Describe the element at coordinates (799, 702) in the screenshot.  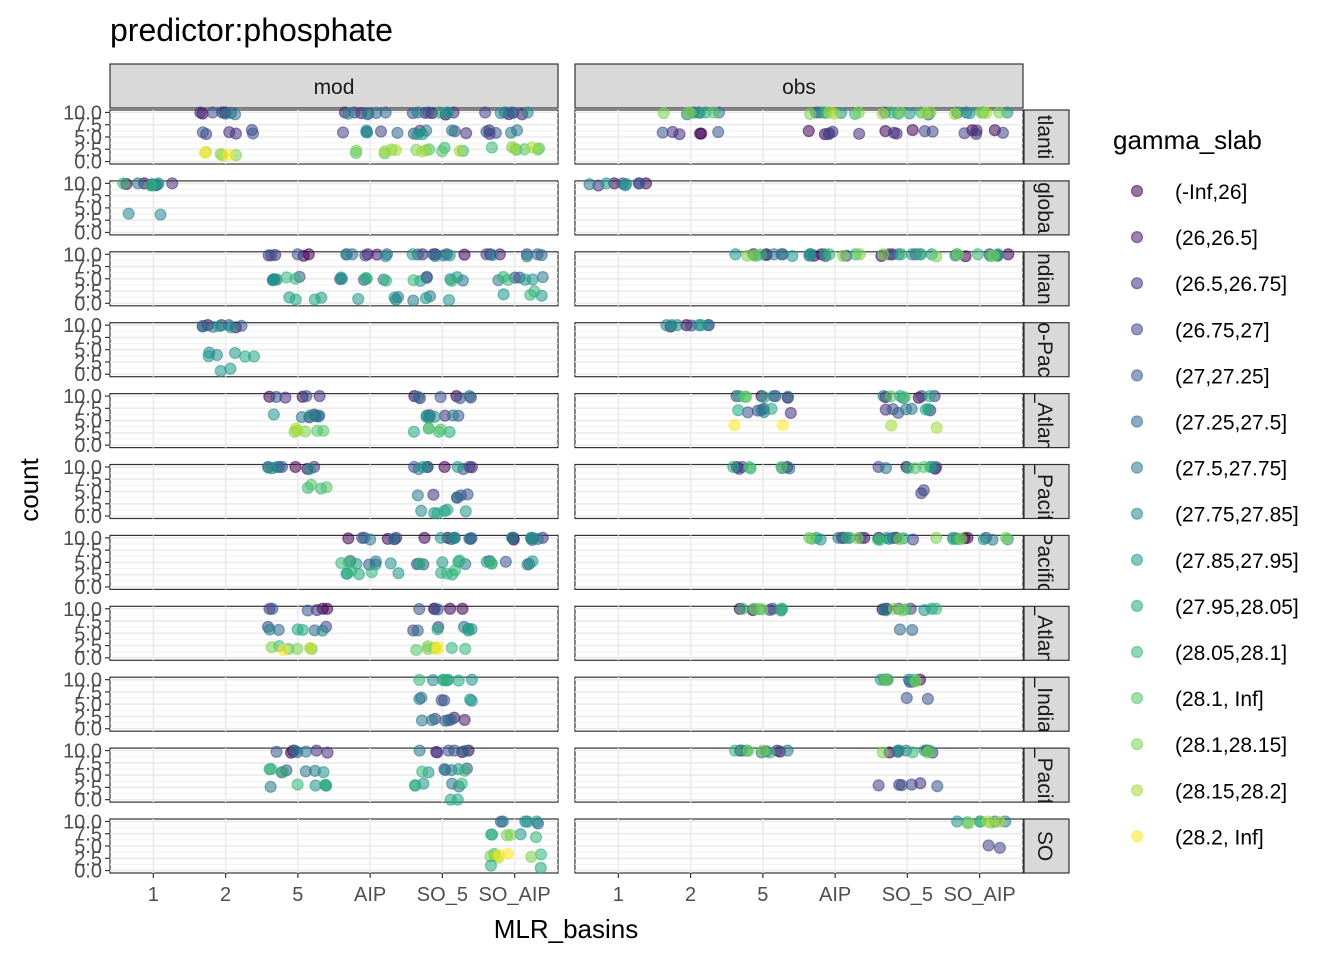
I see `panel-obs-S_Indian` at that location.